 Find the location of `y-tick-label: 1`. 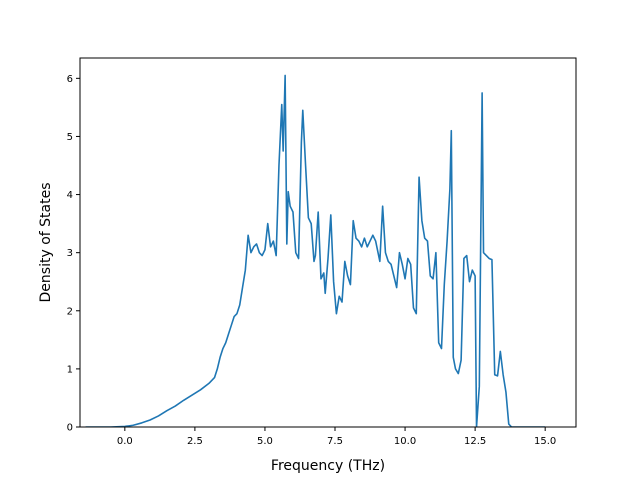

y-tick-label: 1 is located at coordinates (70, 369).